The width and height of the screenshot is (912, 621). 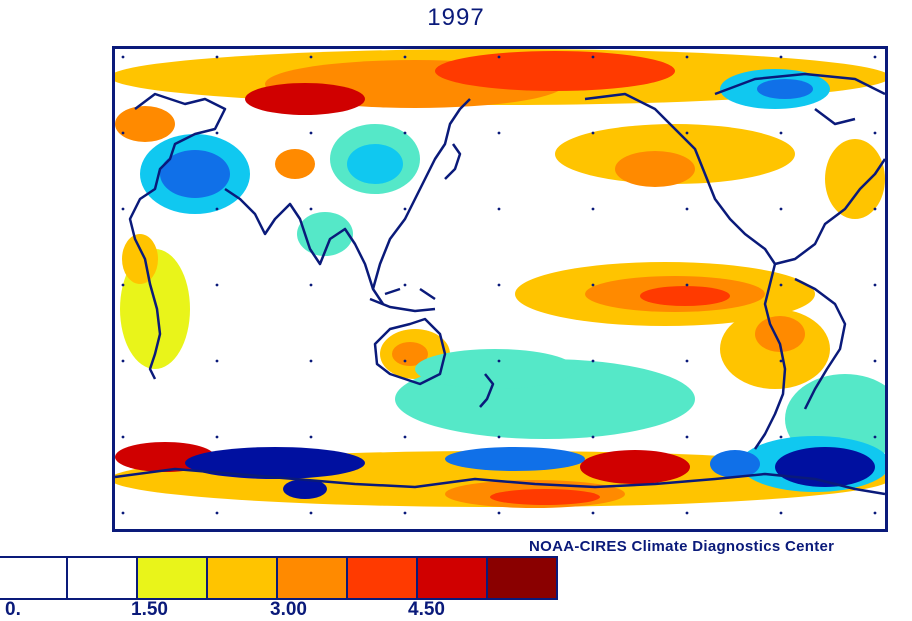 I want to click on anomaly-alaska-orange, so click(x=655, y=169).